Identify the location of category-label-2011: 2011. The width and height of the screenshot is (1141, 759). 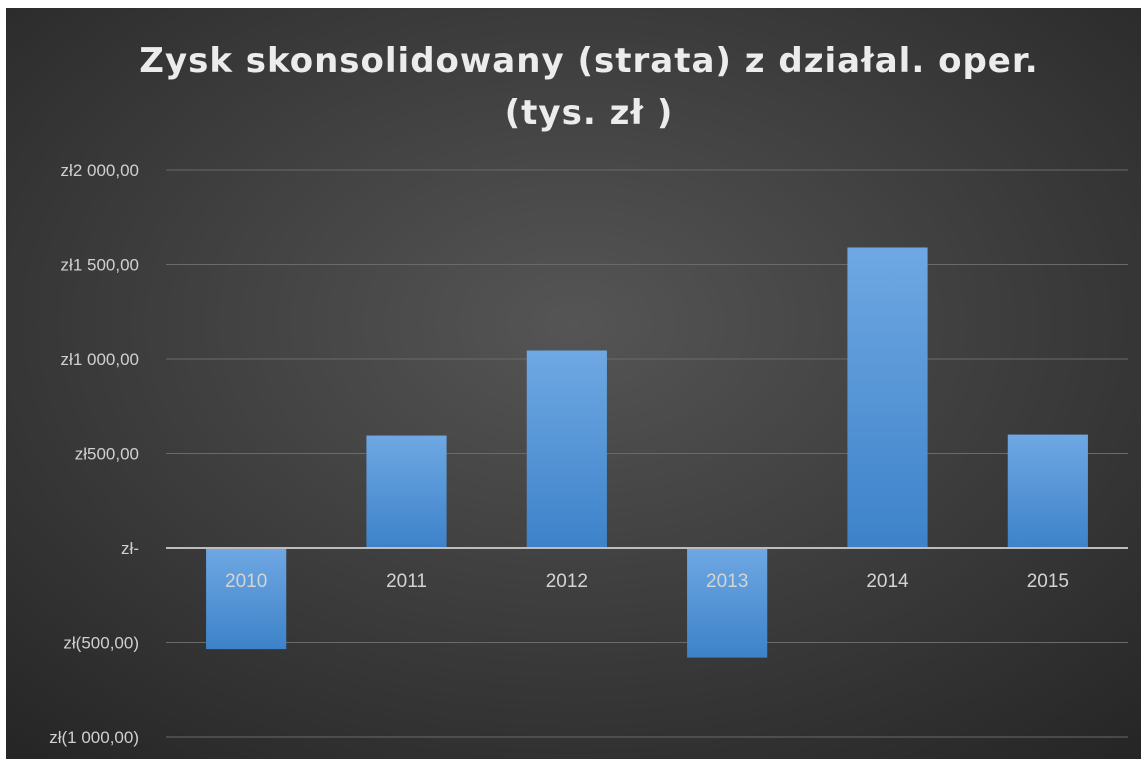
(406, 581).